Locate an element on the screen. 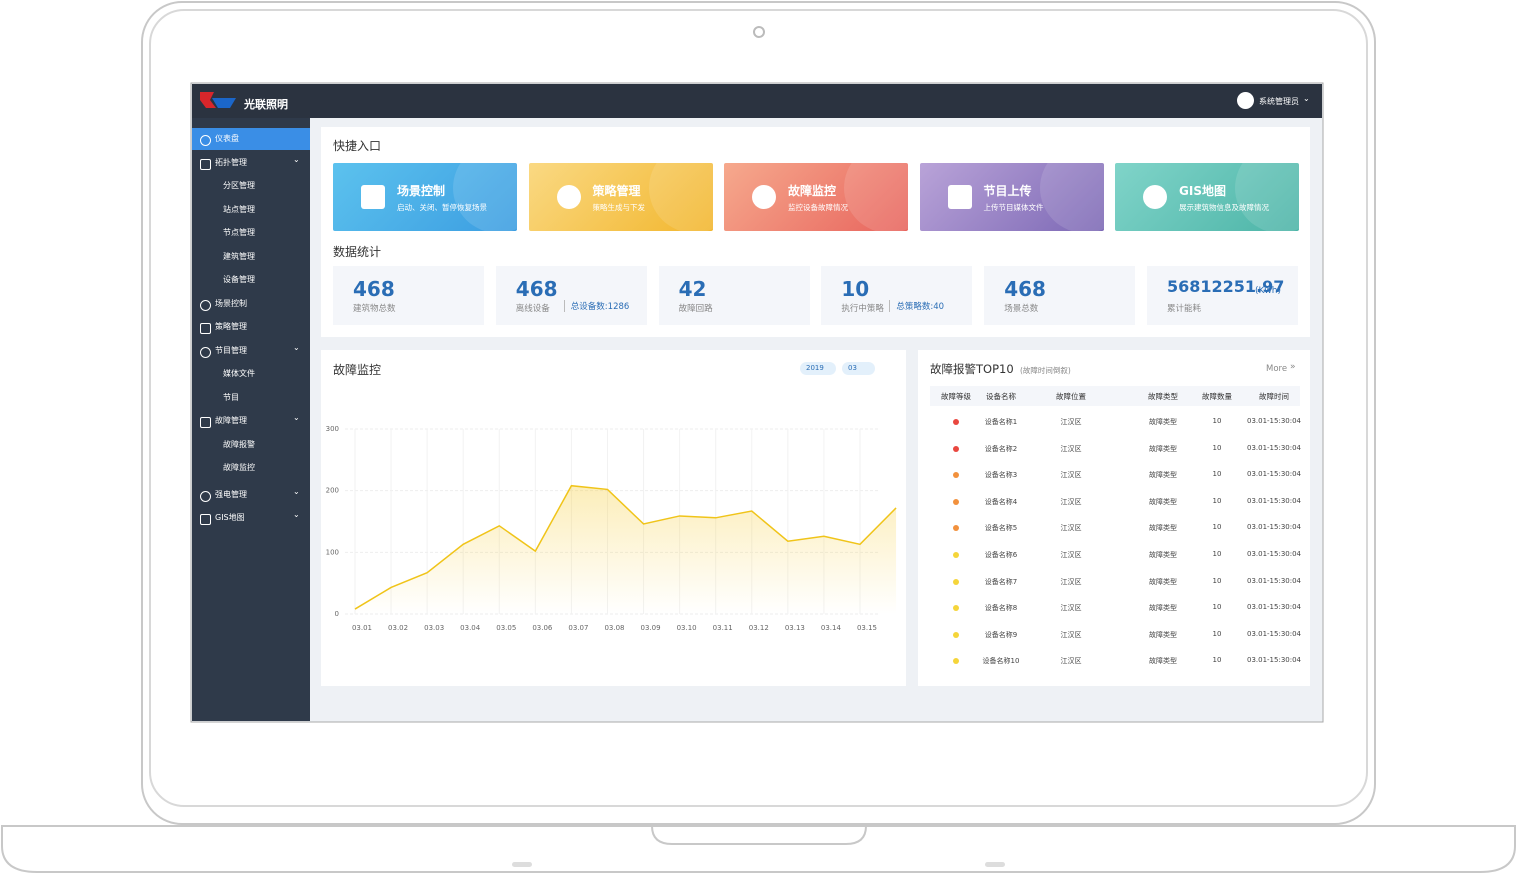 This screenshot has width=1517, height=874. alarm-panel is located at coordinates (1114, 518).